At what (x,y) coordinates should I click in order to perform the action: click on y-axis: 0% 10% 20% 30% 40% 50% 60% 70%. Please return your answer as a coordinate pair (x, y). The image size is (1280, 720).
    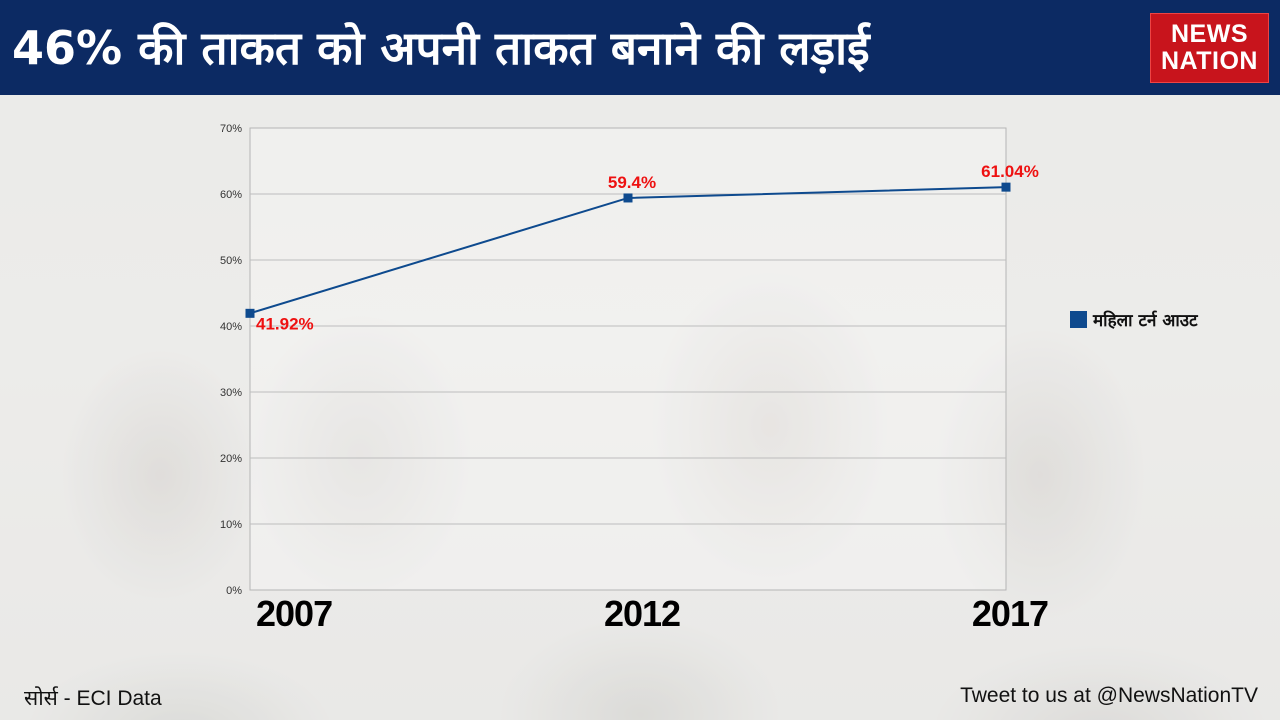
    Looking at the image, I should click on (231, 360).